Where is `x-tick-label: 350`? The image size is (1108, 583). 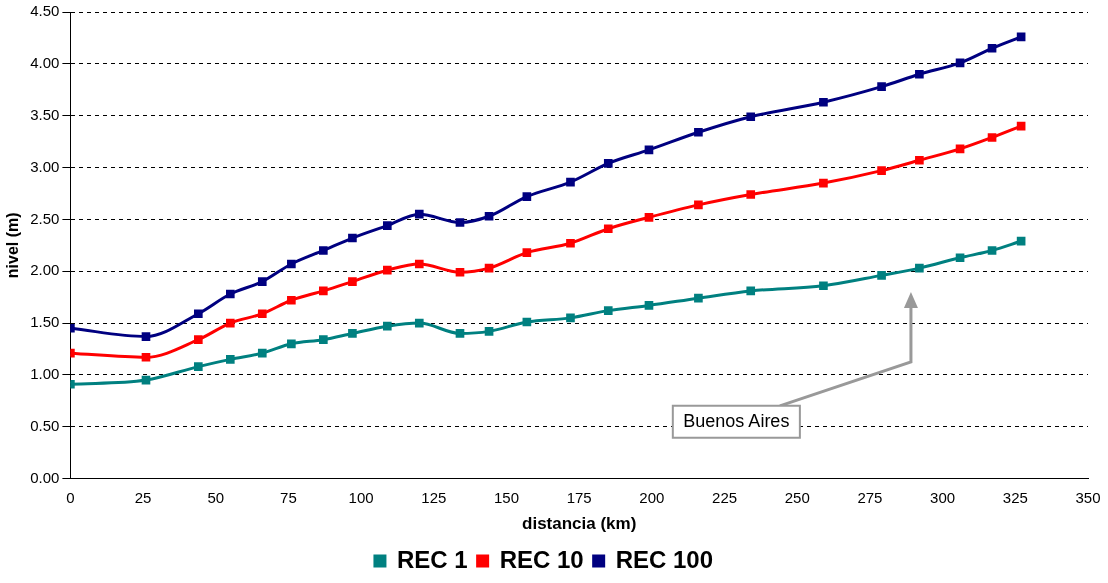
x-tick-label: 350 is located at coordinates (1088, 497).